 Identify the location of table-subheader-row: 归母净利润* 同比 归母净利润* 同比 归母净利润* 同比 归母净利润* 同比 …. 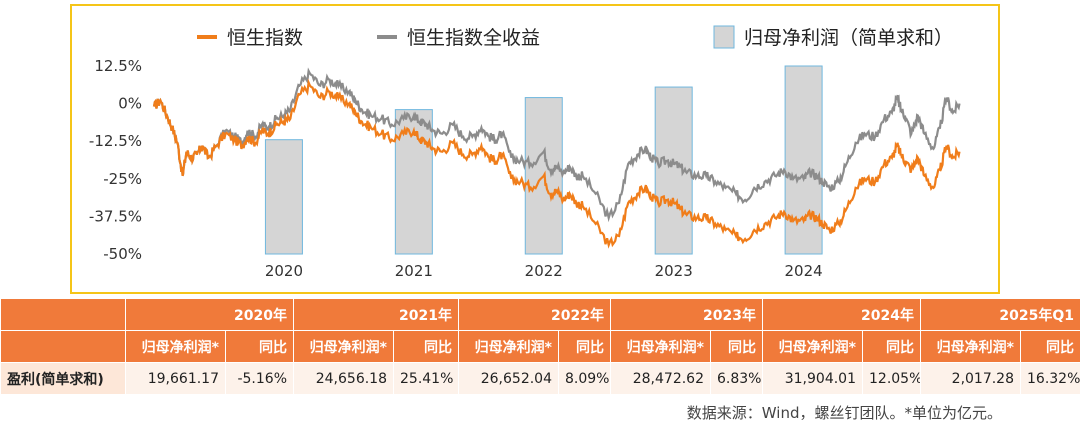
(540, 346).